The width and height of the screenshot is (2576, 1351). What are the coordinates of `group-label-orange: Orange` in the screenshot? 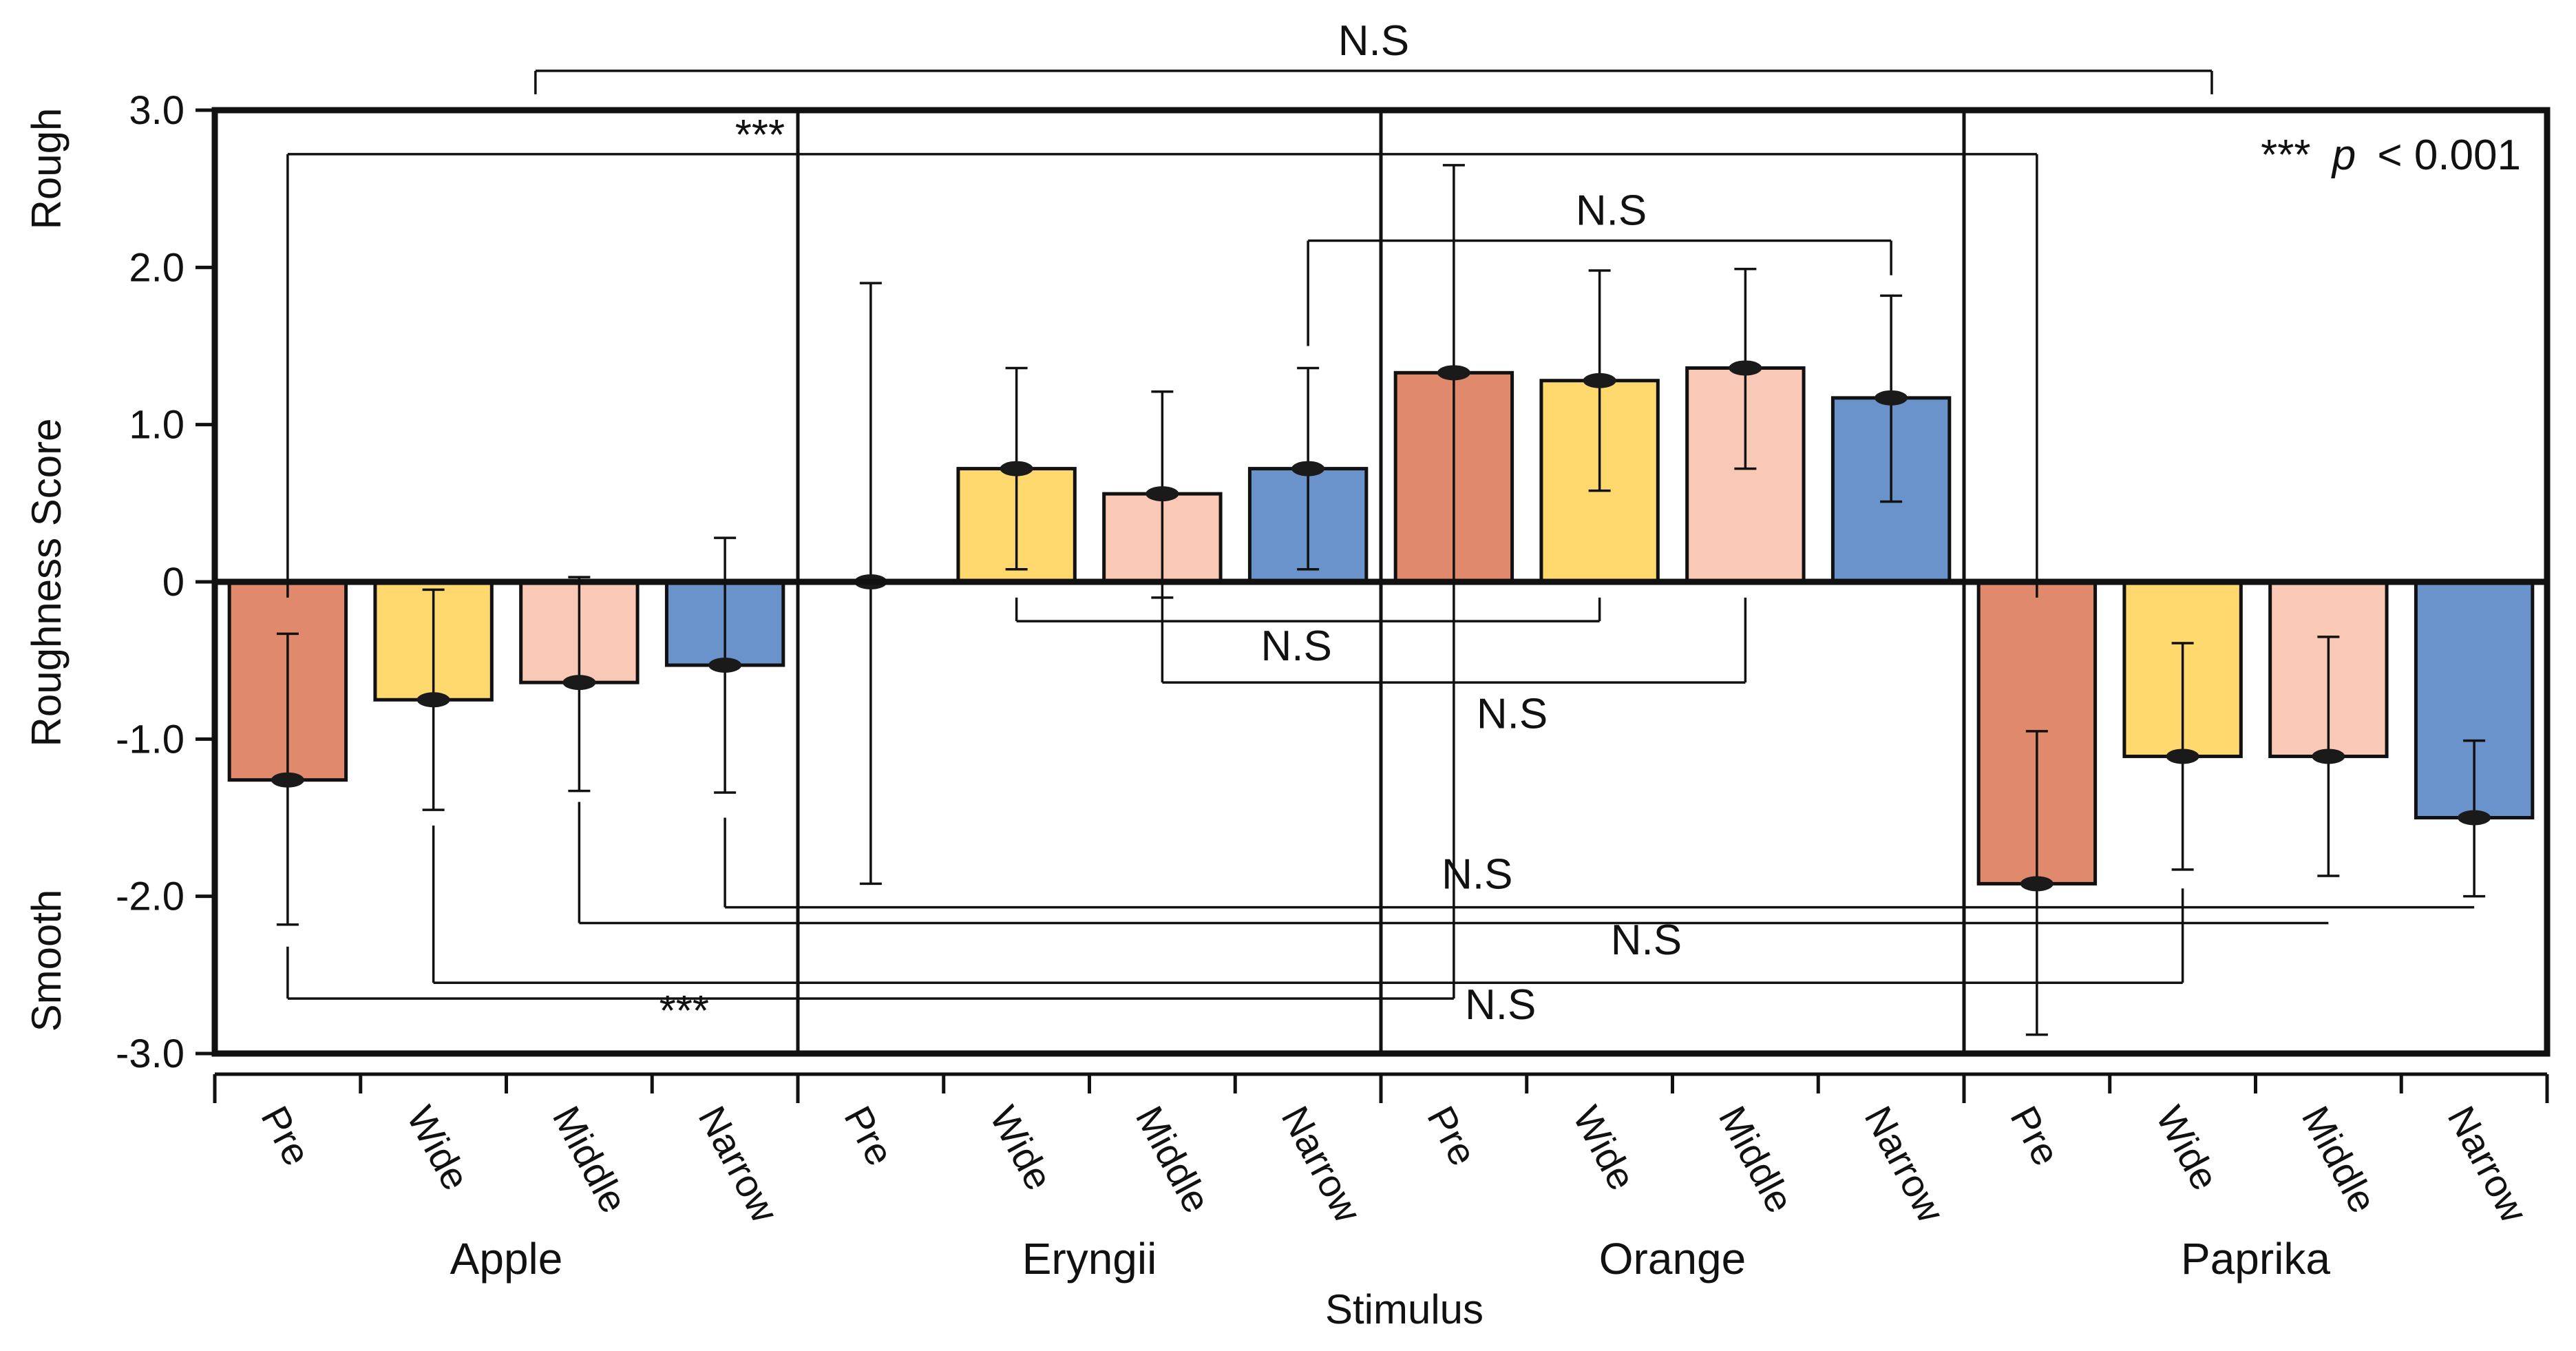 It's located at (1673, 1259).